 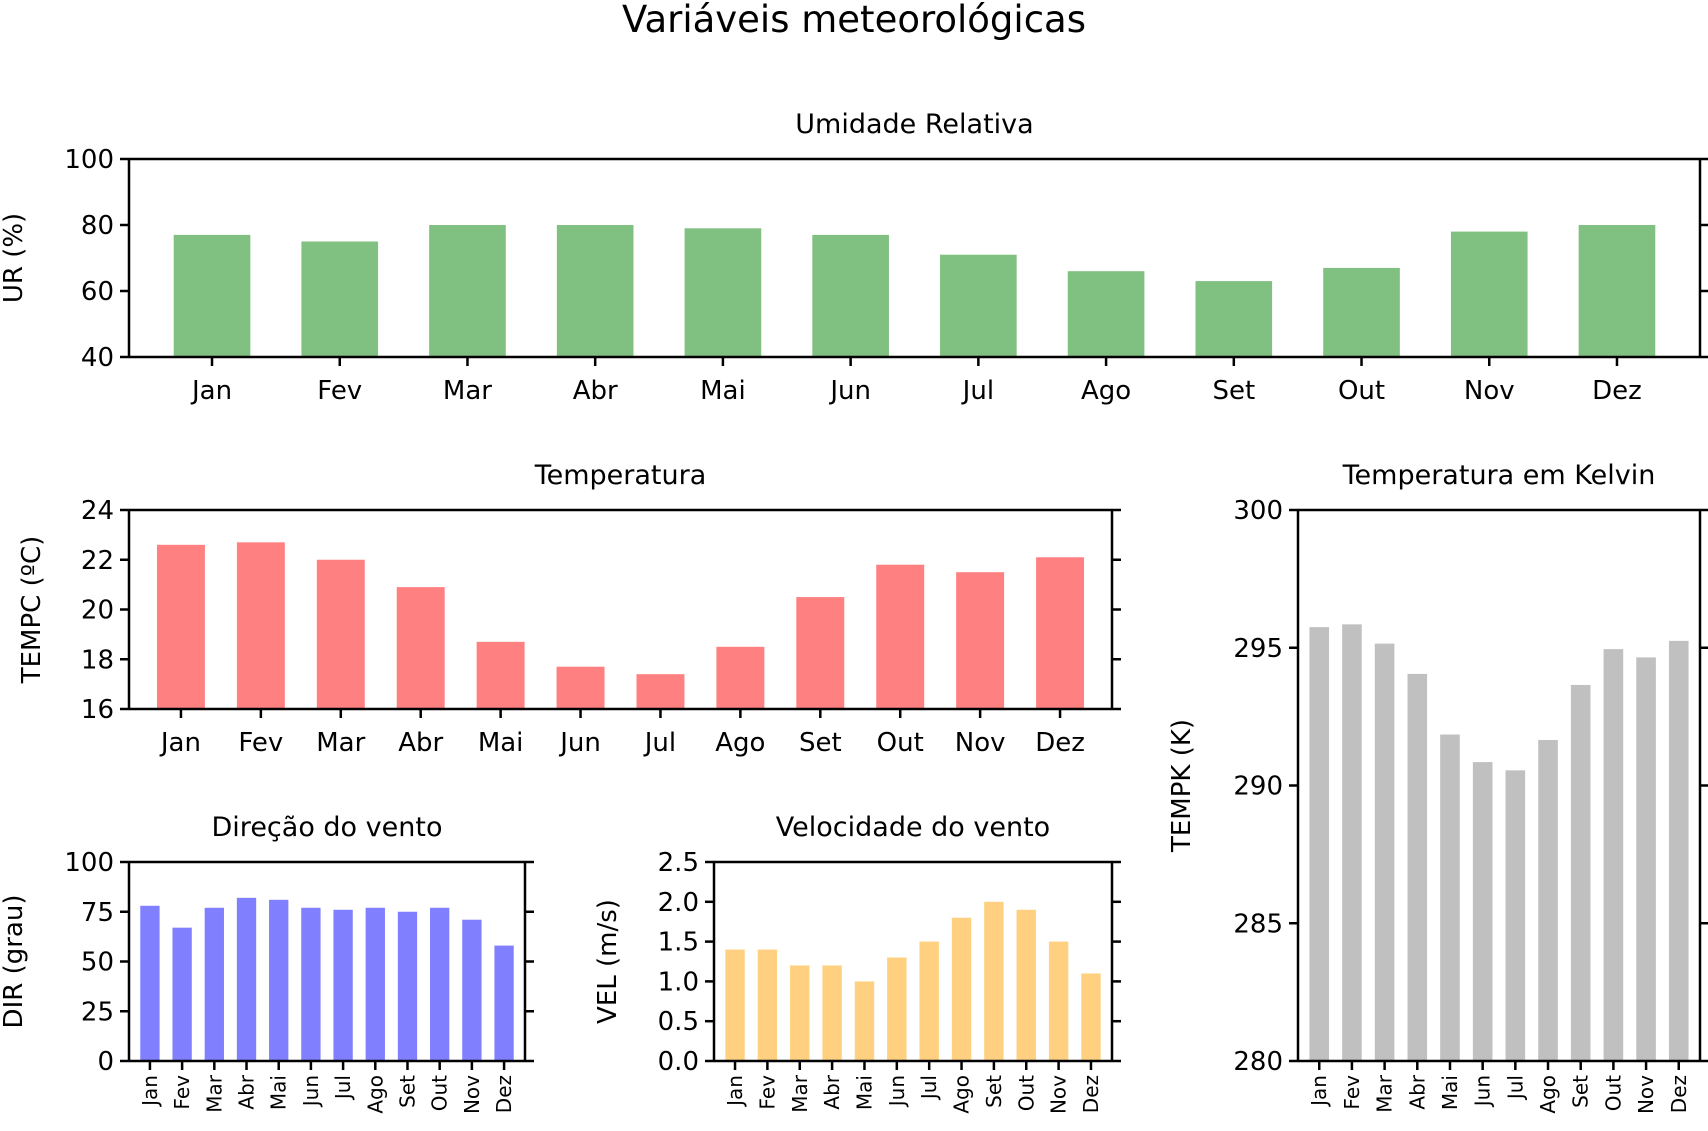 What do you see at coordinates (501, 743) in the screenshot?
I see `tempc-xtick-label: Mai` at bounding box center [501, 743].